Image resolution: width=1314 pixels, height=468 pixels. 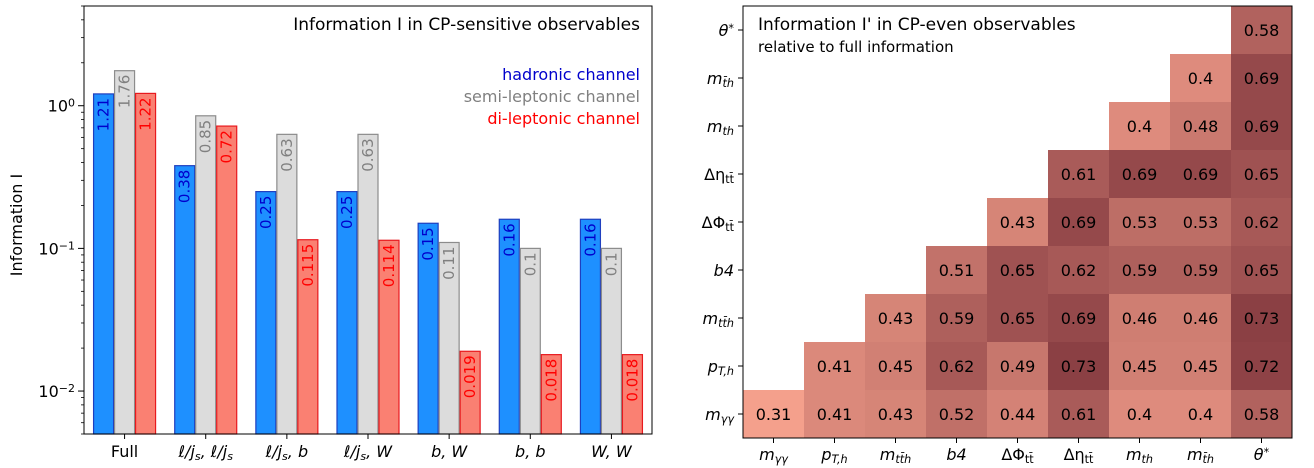 What do you see at coordinates (611, 264) in the screenshot?
I see `bar-value-label: 0.1` at bounding box center [611, 264].